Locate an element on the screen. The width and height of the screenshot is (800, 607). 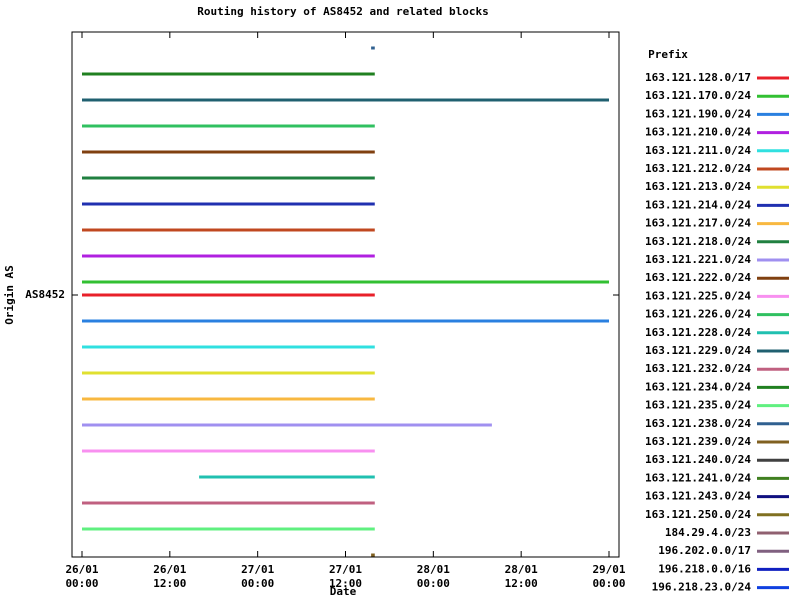
x-tick-label: 27/01 12:00 is located at coordinates (345, 576).